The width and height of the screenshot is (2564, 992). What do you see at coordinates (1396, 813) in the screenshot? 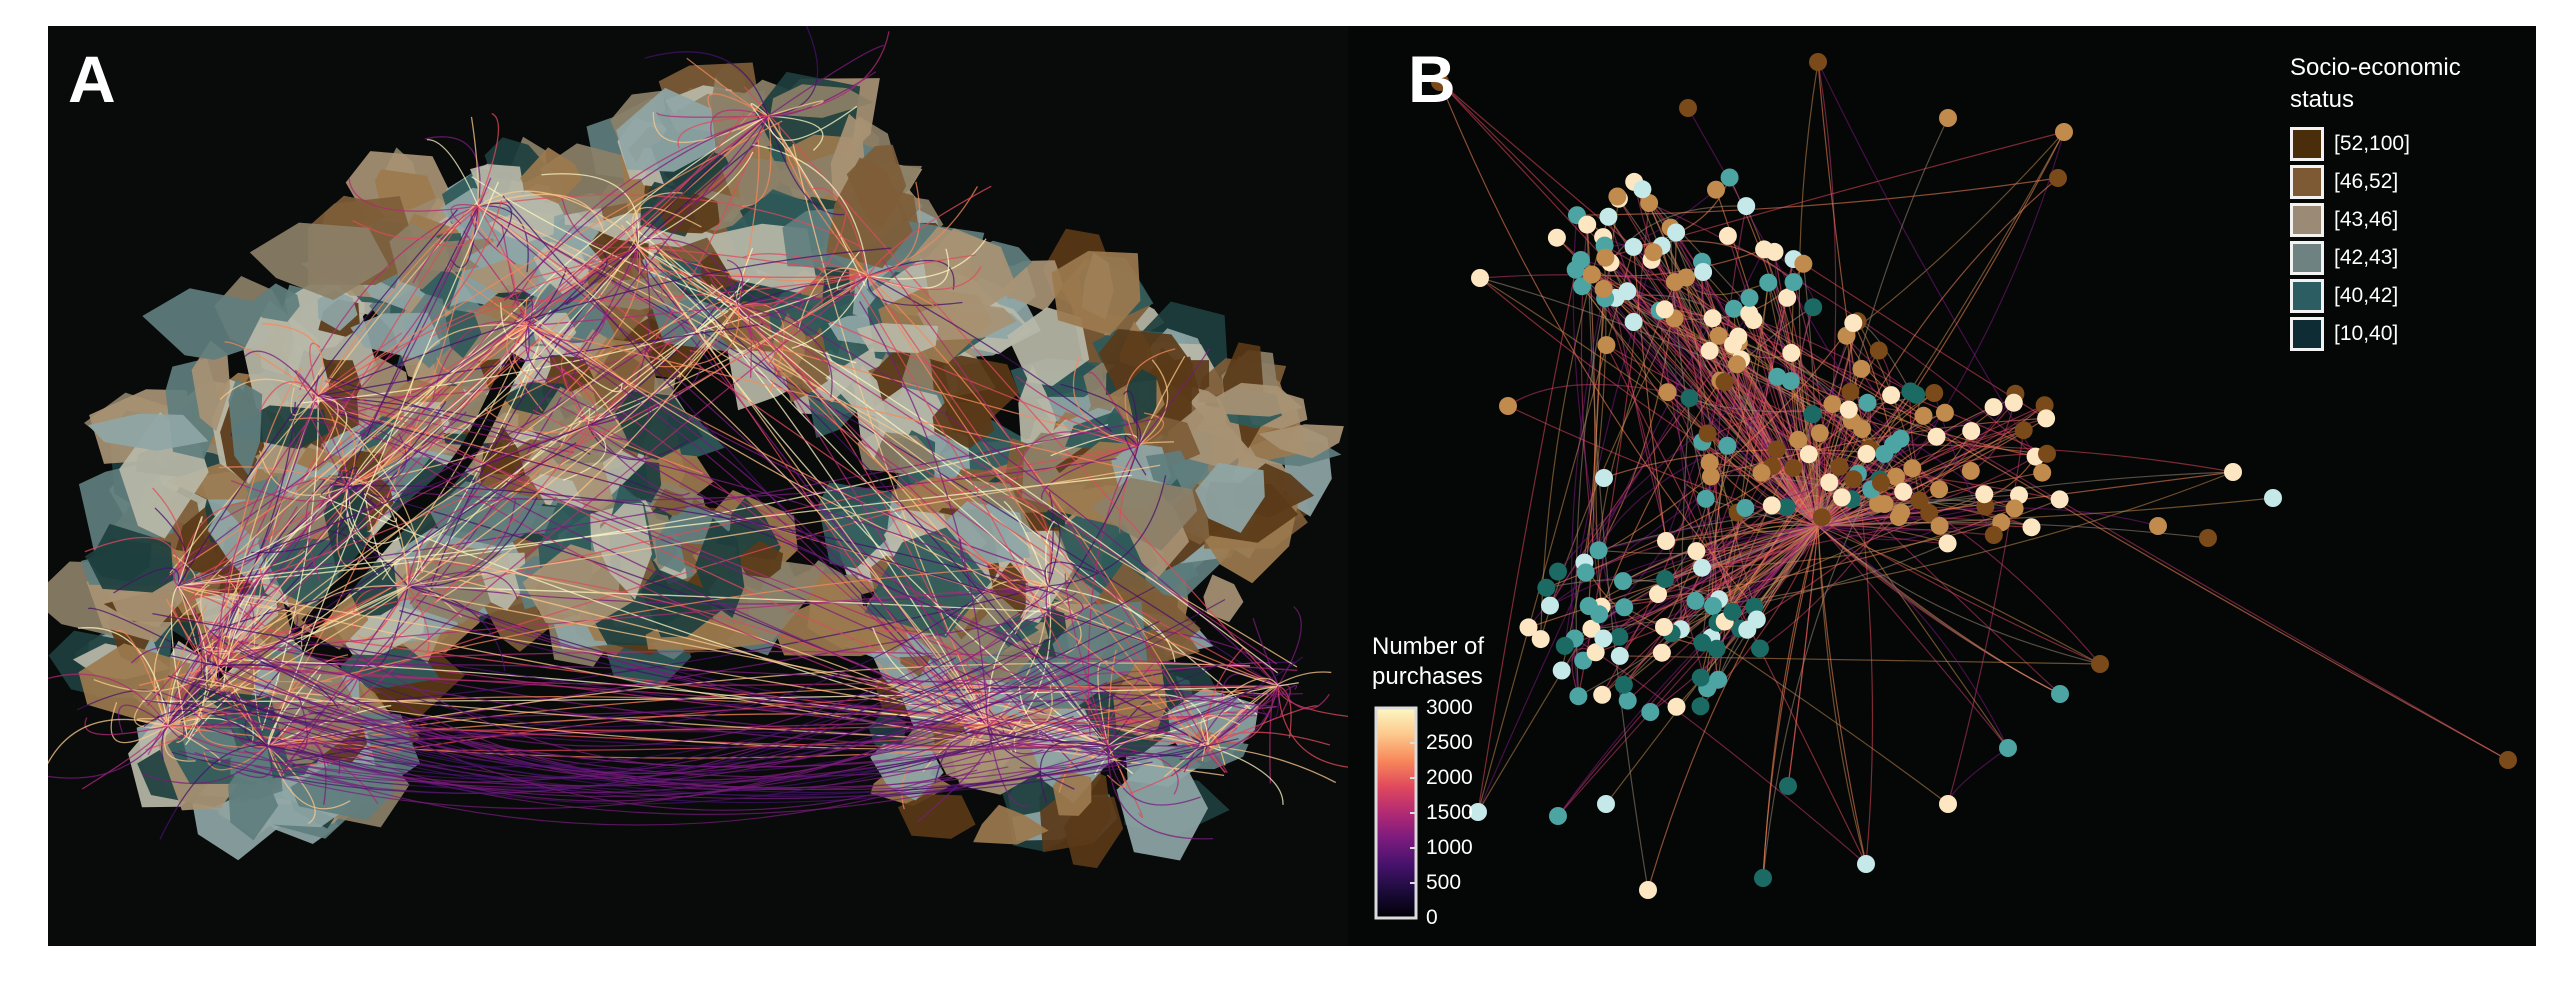
I see `colorbar` at bounding box center [1396, 813].